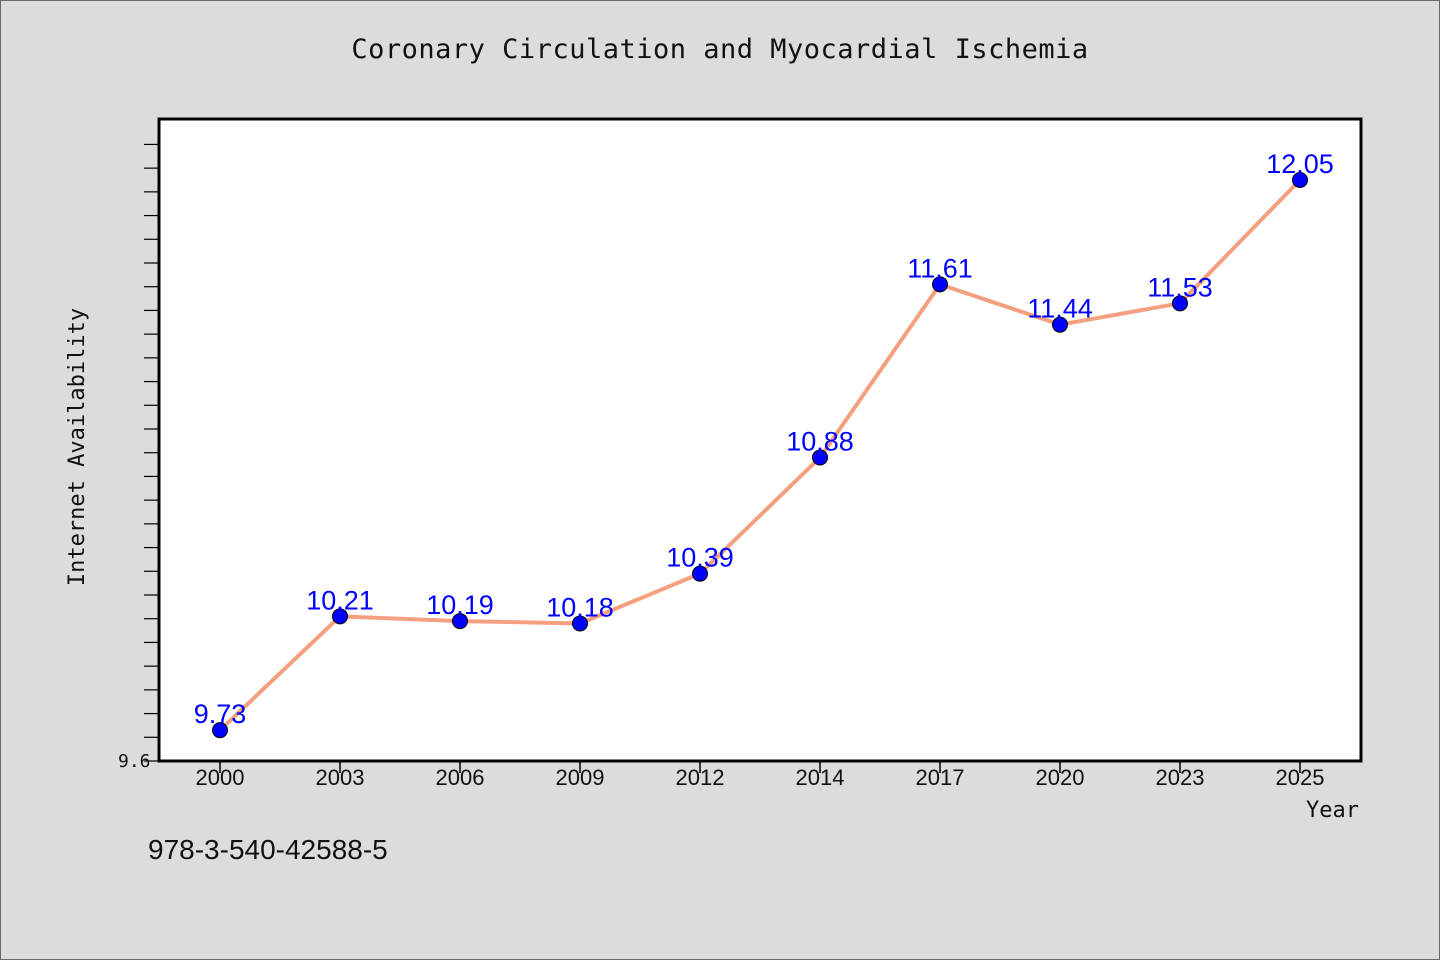 The width and height of the screenshot is (1440, 960). Describe the element at coordinates (580, 607) in the screenshot. I see `data-label: 10.18` at that location.